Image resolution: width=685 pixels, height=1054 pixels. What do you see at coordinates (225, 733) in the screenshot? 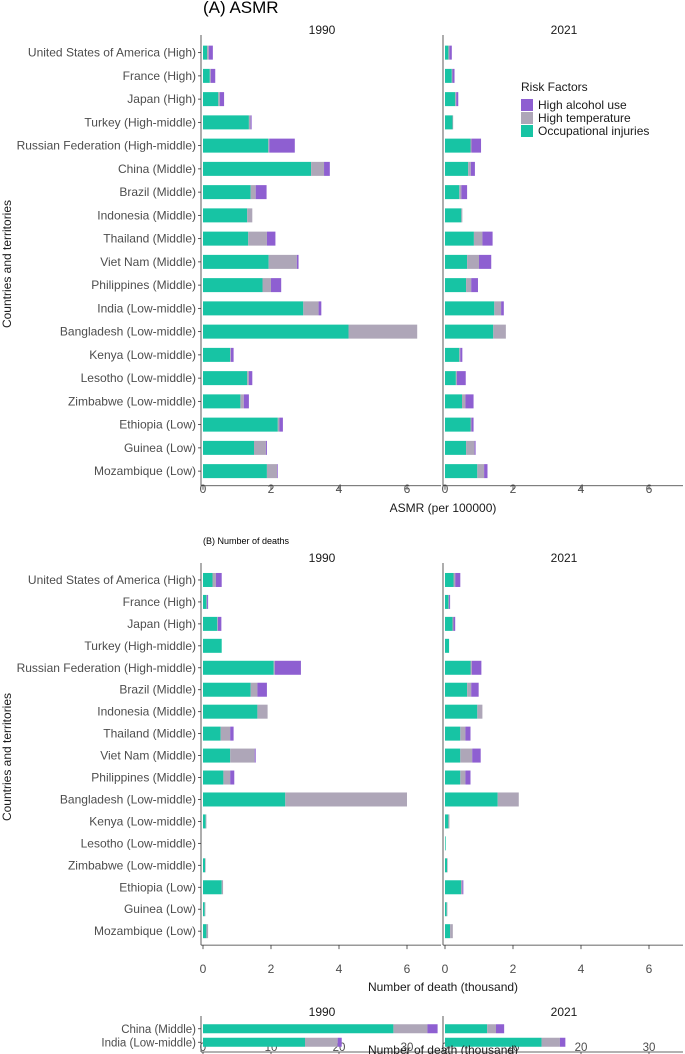
I see `bar-b-1990-thailand-middle-high-temperature` at bounding box center [225, 733].